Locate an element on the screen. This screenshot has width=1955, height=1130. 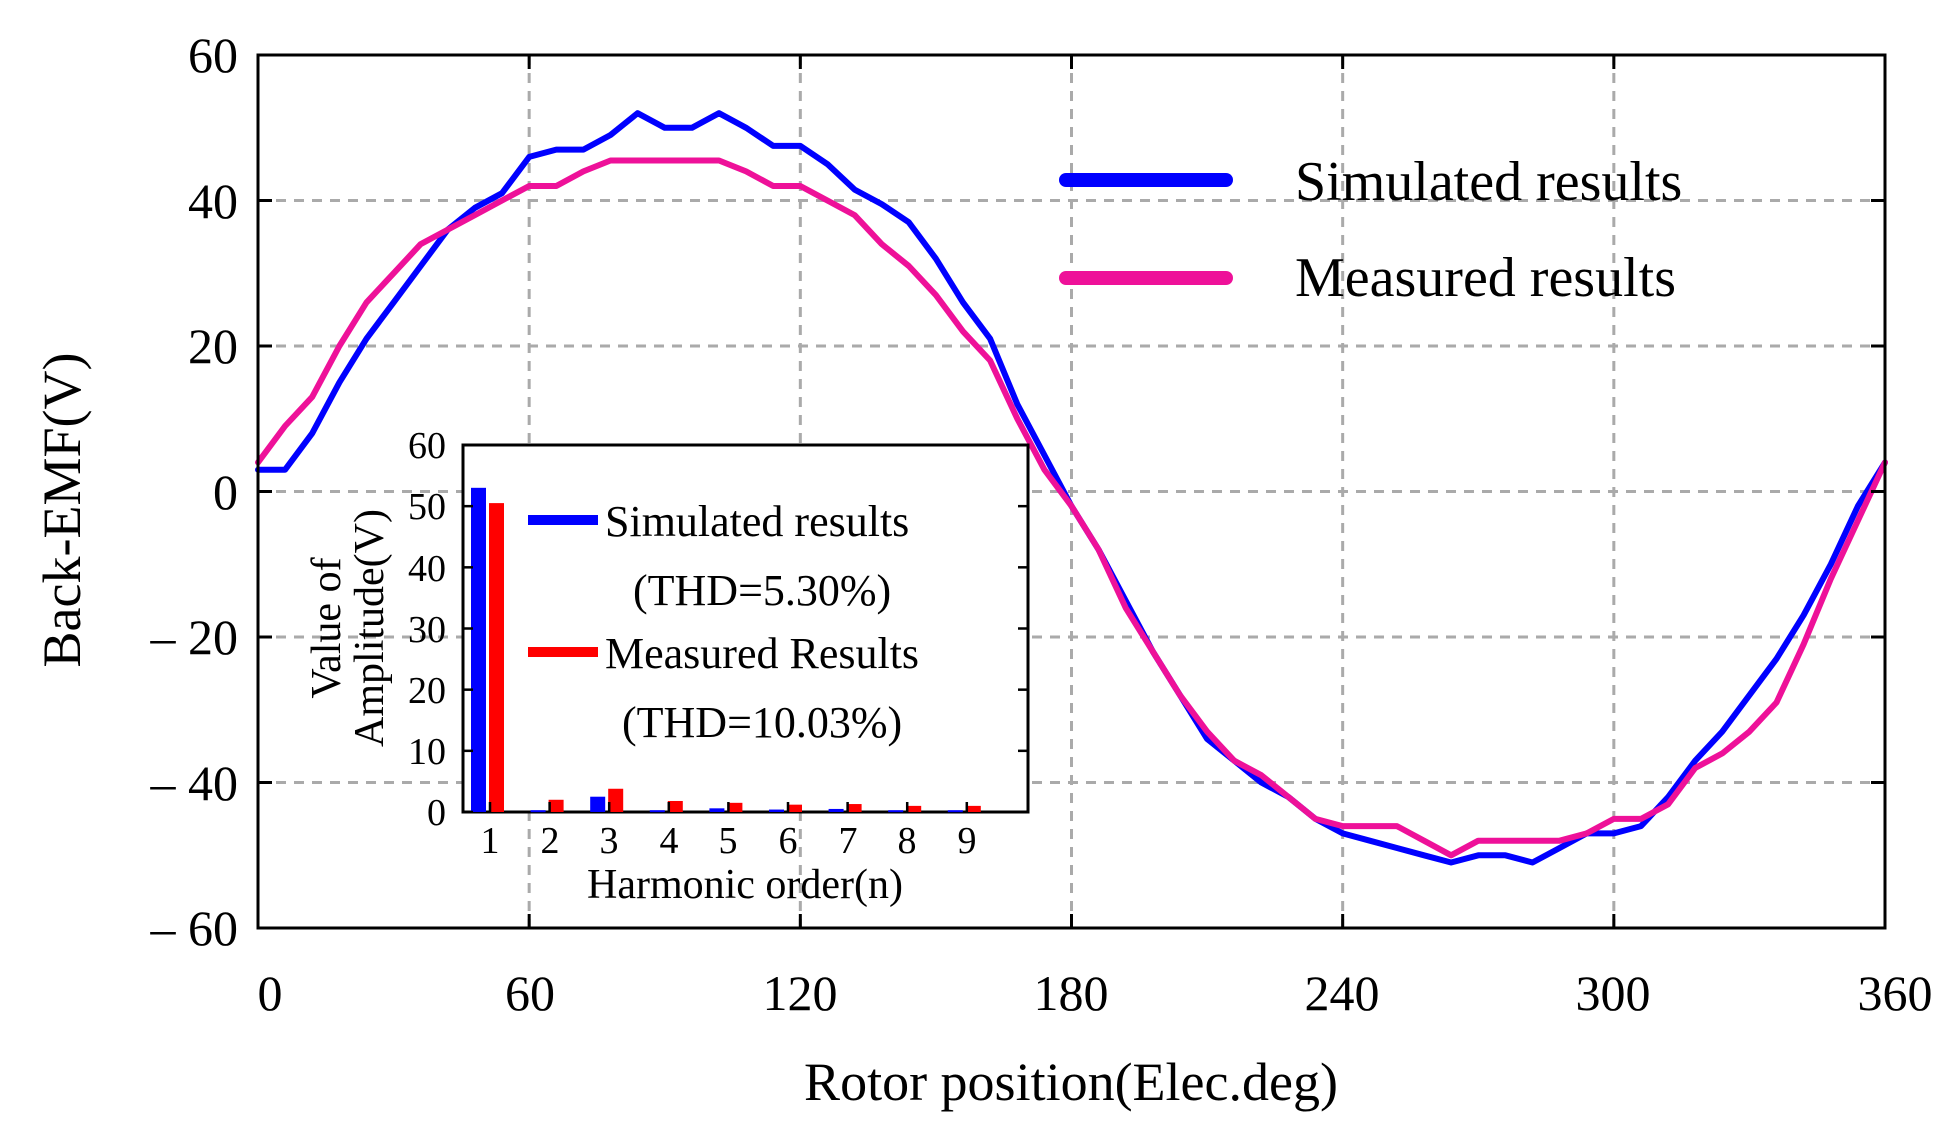
legend-label-measured: Measured results is located at coordinates (1485, 278).